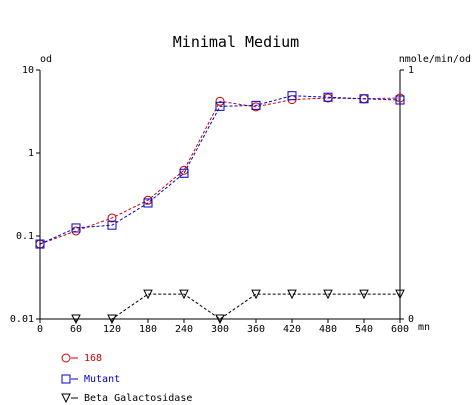 This screenshot has height=405, width=472. What do you see at coordinates (220, 329) in the screenshot?
I see `x-tick-label: 300` at bounding box center [220, 329].